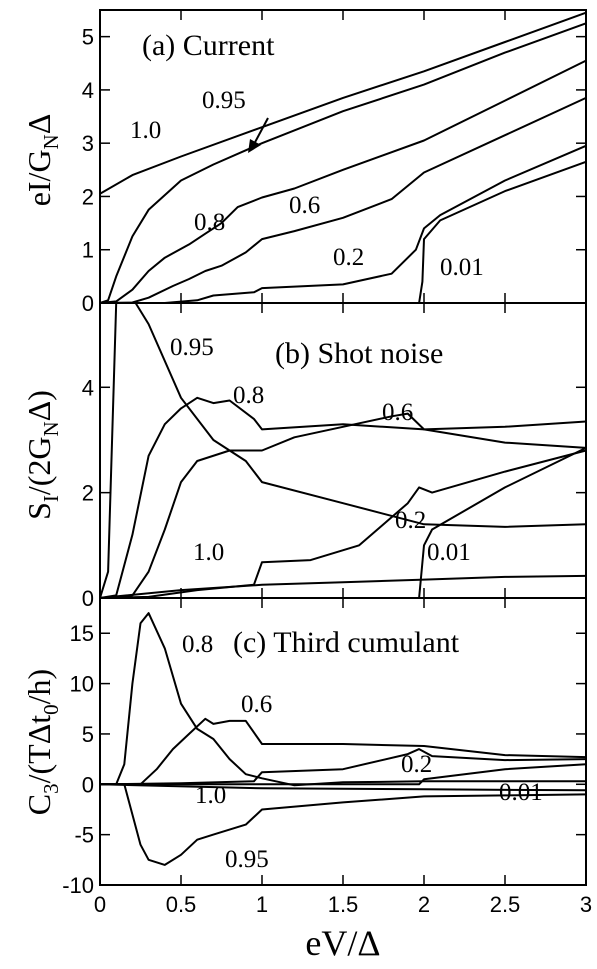 This screenshot has height=969, width=597. I want to click on curve-label-c-0.95: 0.95, so click(247, 859).